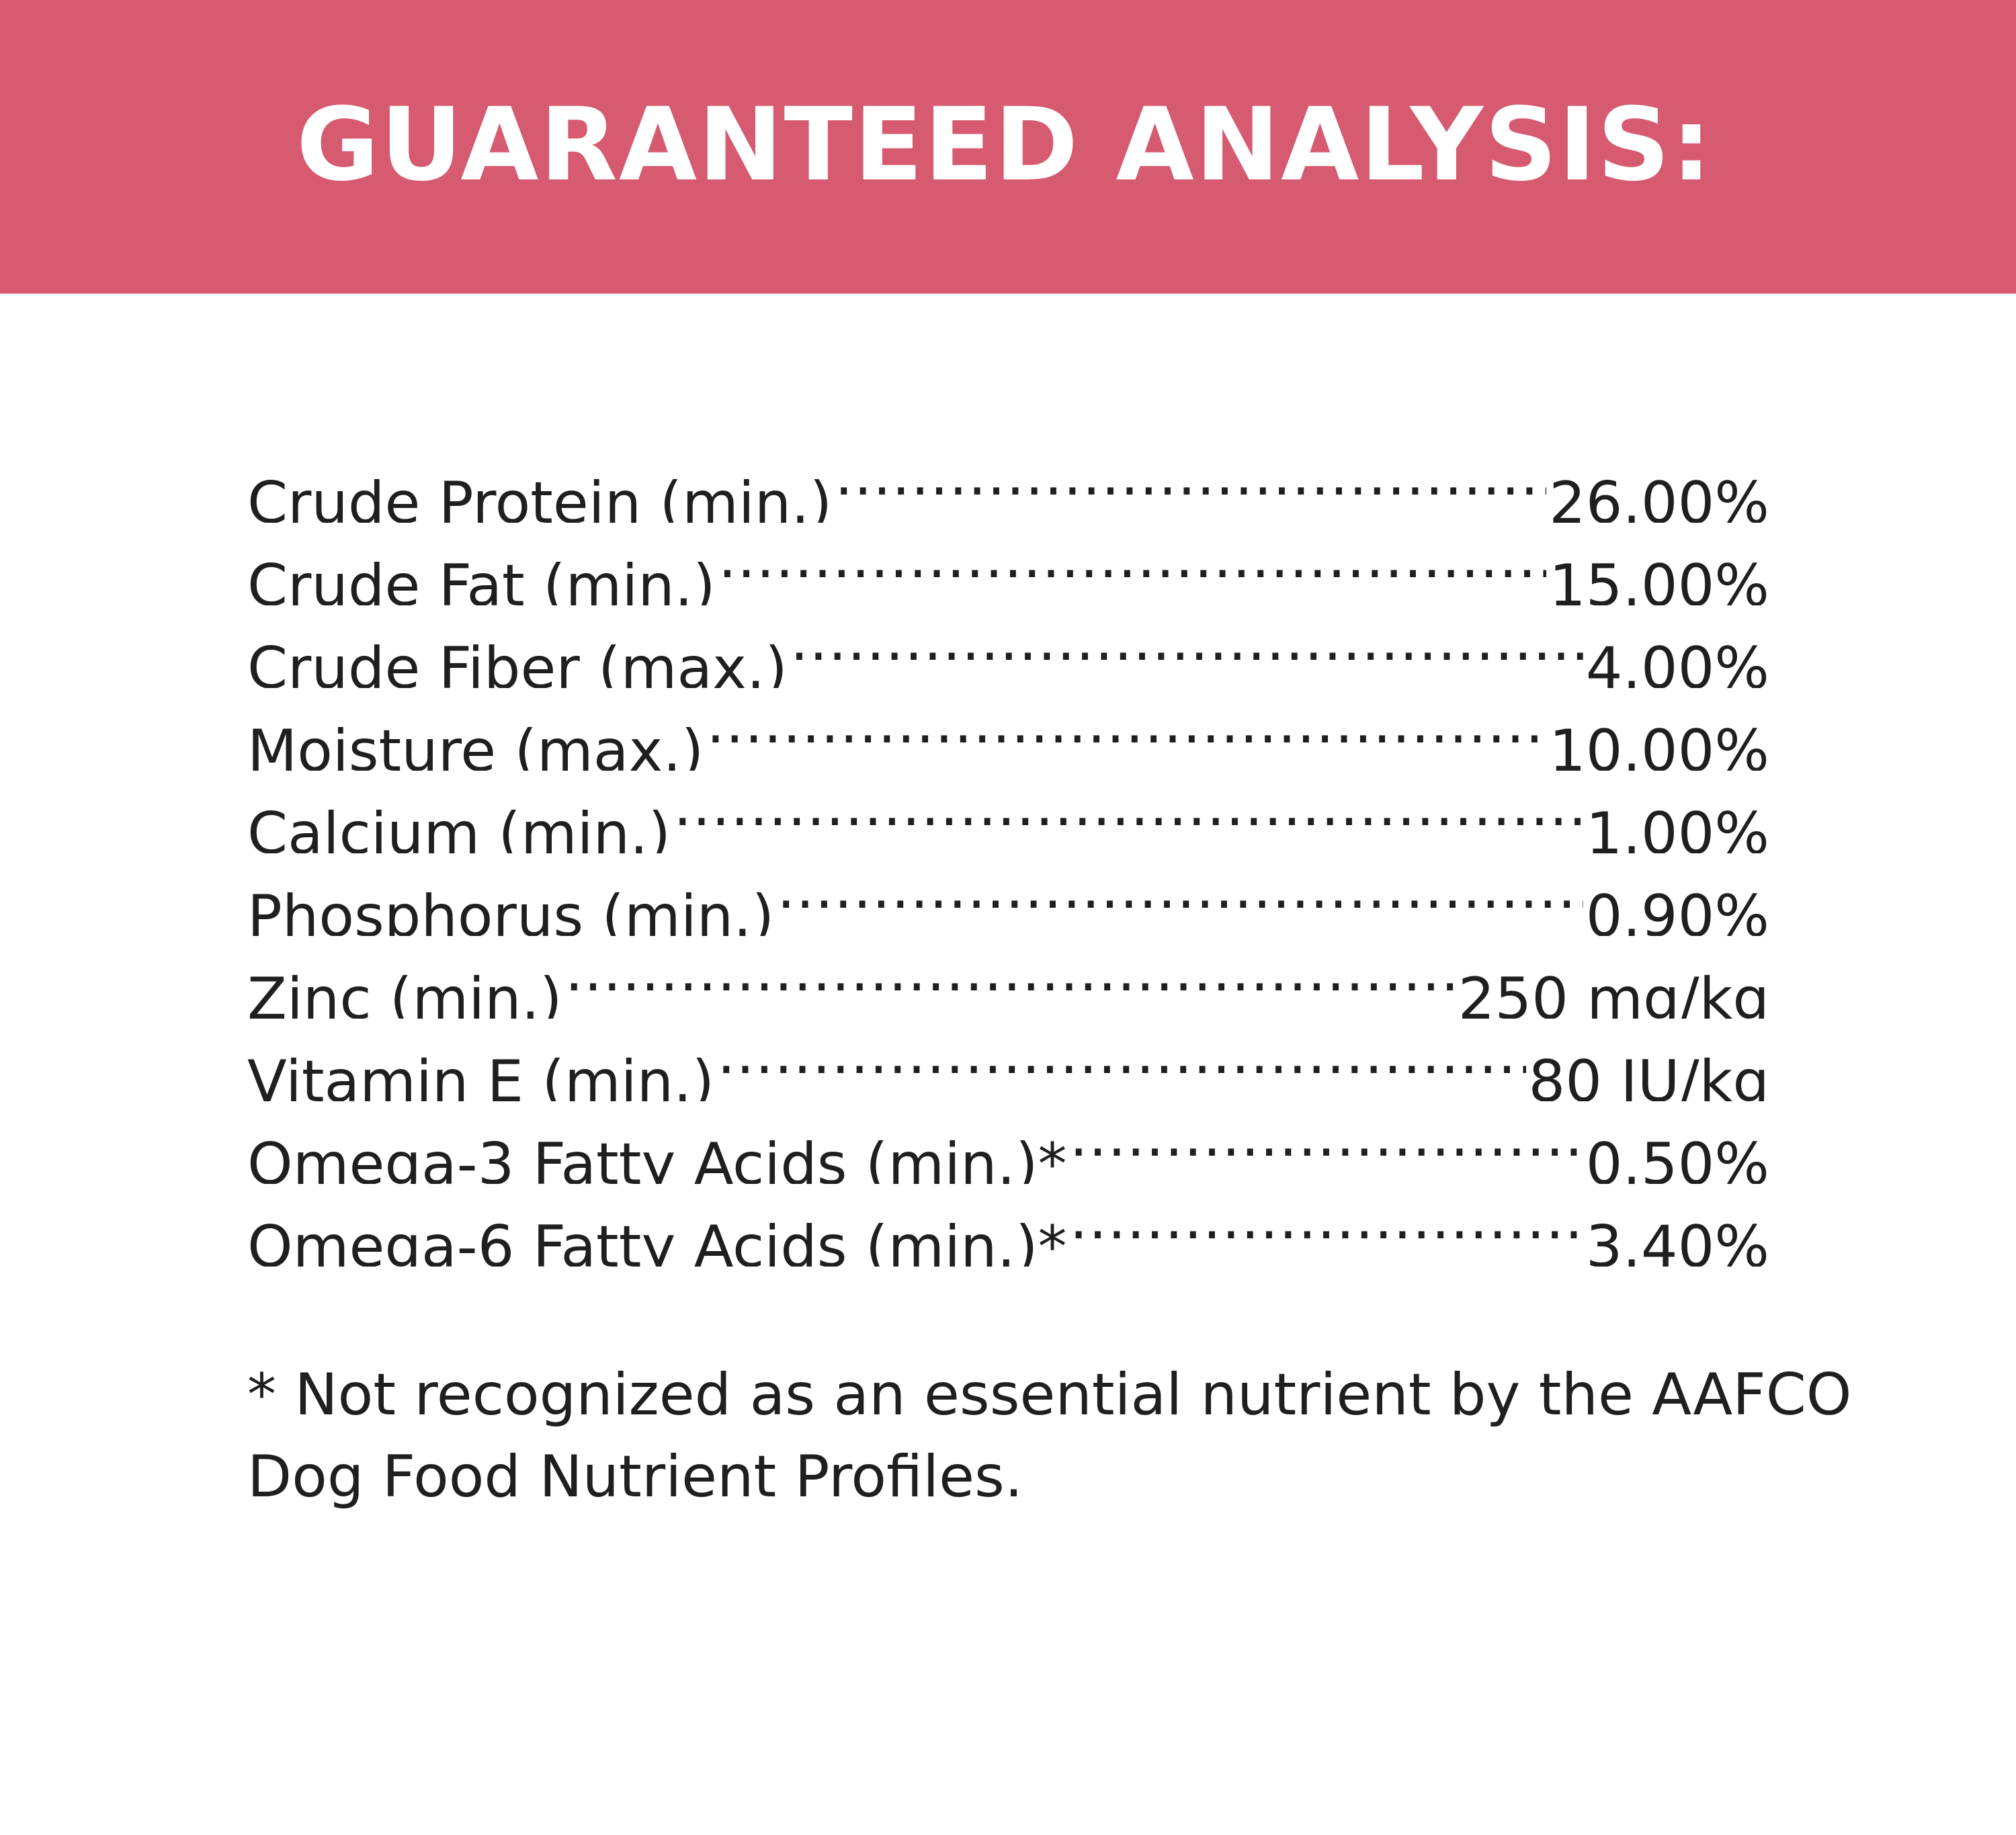  I want to click on analysis-row-crude-fat: Crude Fat (min.) 15.00%, so click(1008, 564).